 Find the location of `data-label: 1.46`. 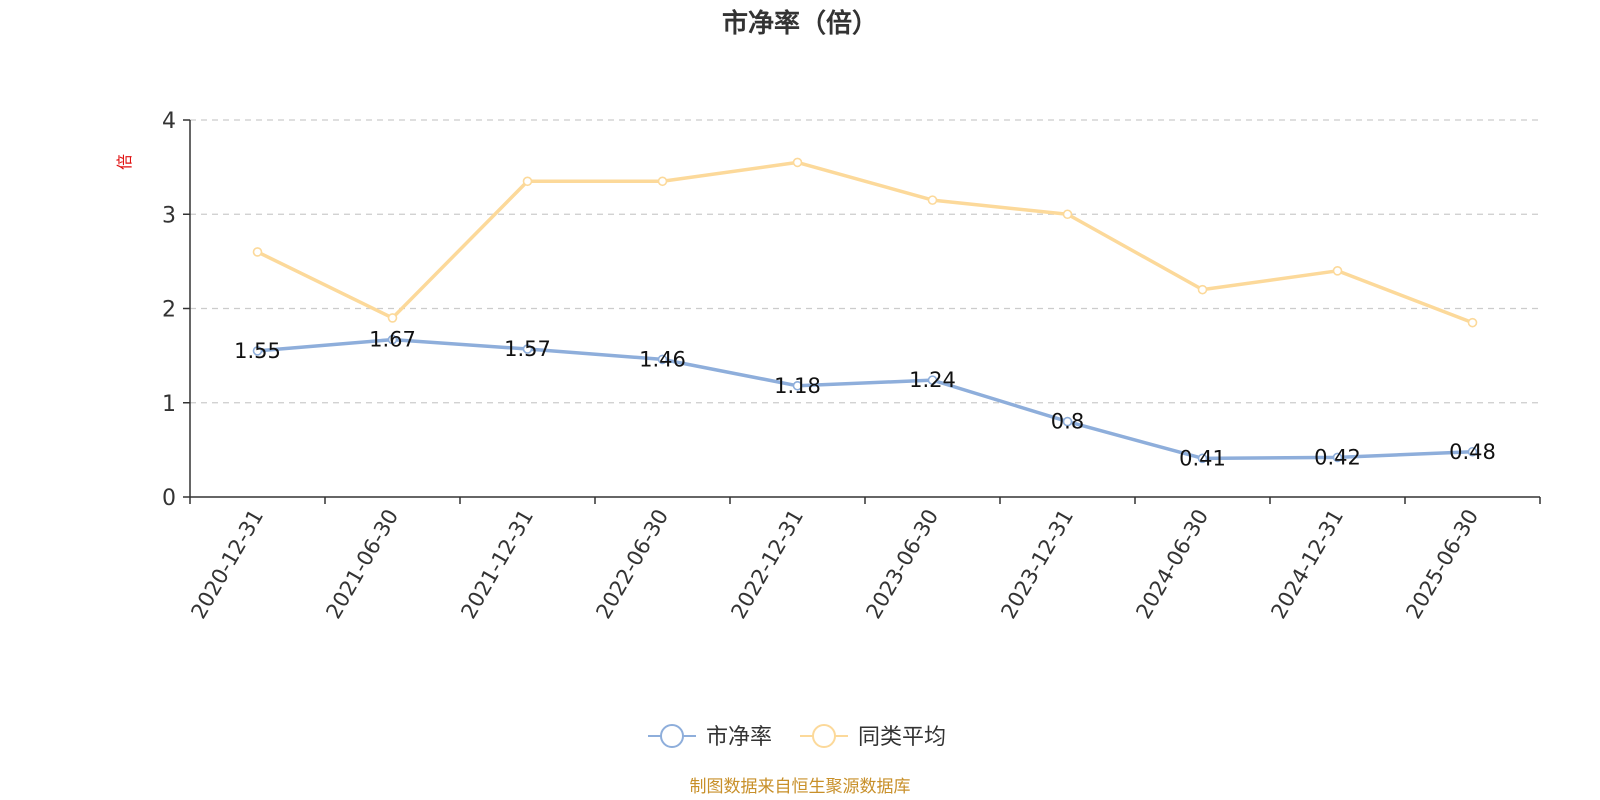

data-label: 1.46 is located at coordinates (662, 359).